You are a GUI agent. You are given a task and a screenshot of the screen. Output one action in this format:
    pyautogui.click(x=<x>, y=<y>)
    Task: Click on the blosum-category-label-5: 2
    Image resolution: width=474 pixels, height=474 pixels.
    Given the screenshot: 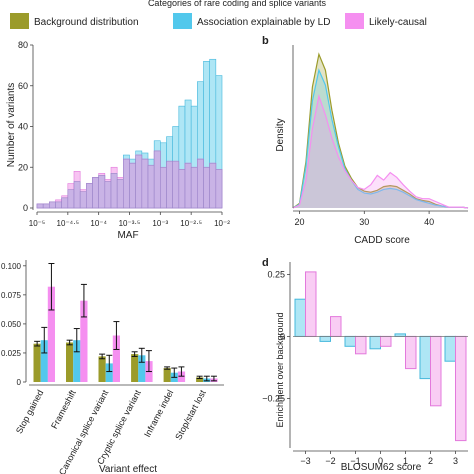 What is the action you would take?
    pyautogui.click(x=430, y=461)
    